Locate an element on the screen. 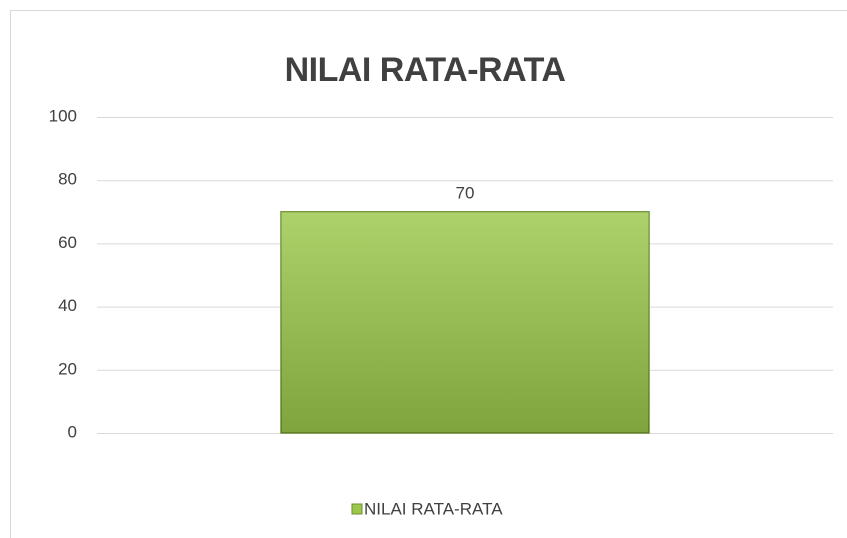 This screenshot has width=847, height=538. y-tick-label: 80 is located at coordinates (67, 179).